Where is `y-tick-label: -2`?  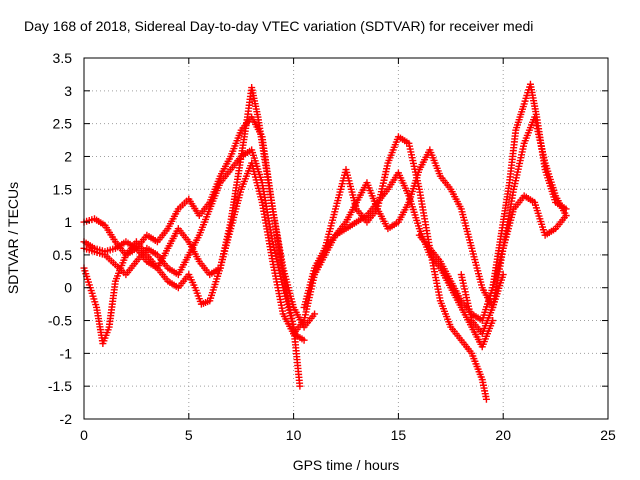
y-tick-label: -2 is located at coordinates (66, 419).